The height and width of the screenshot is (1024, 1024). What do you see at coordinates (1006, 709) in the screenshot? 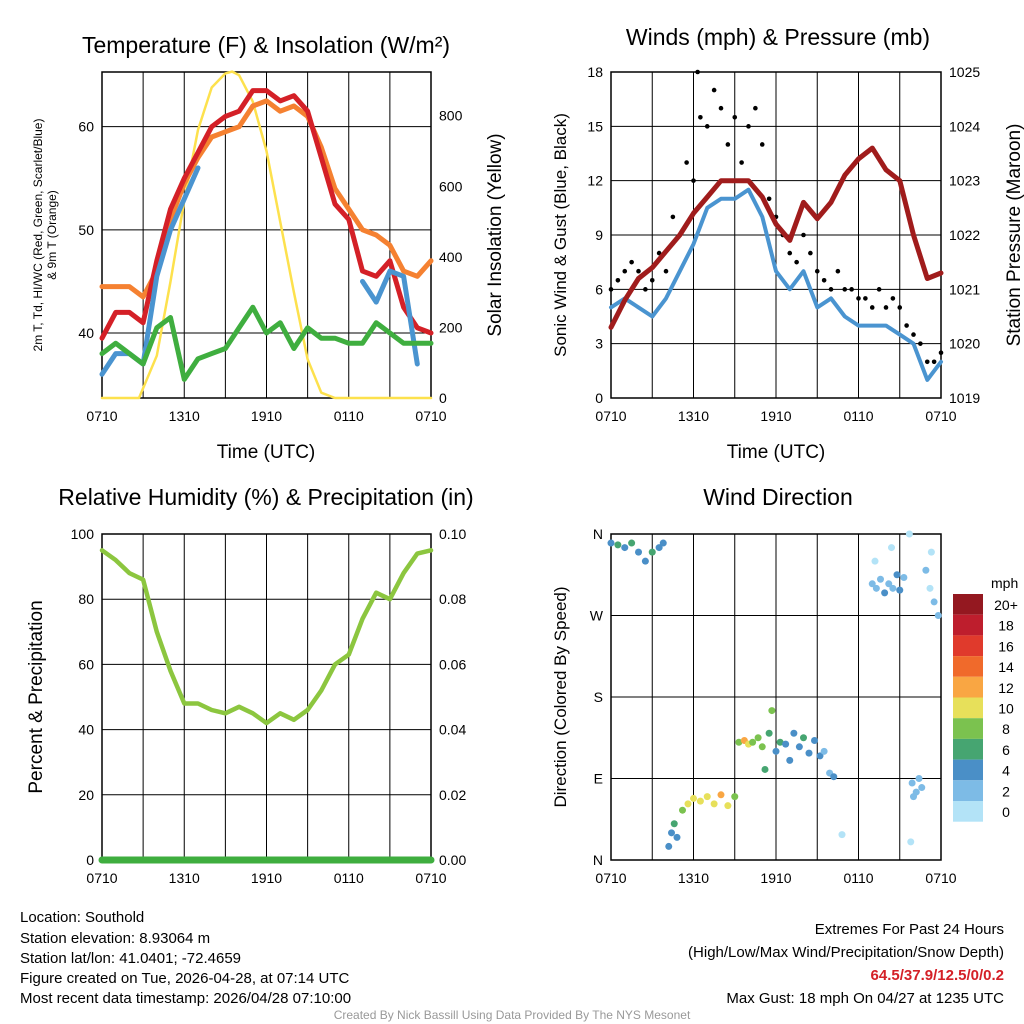
I see `legend-label: 10` at bounding box center [1006, 709].